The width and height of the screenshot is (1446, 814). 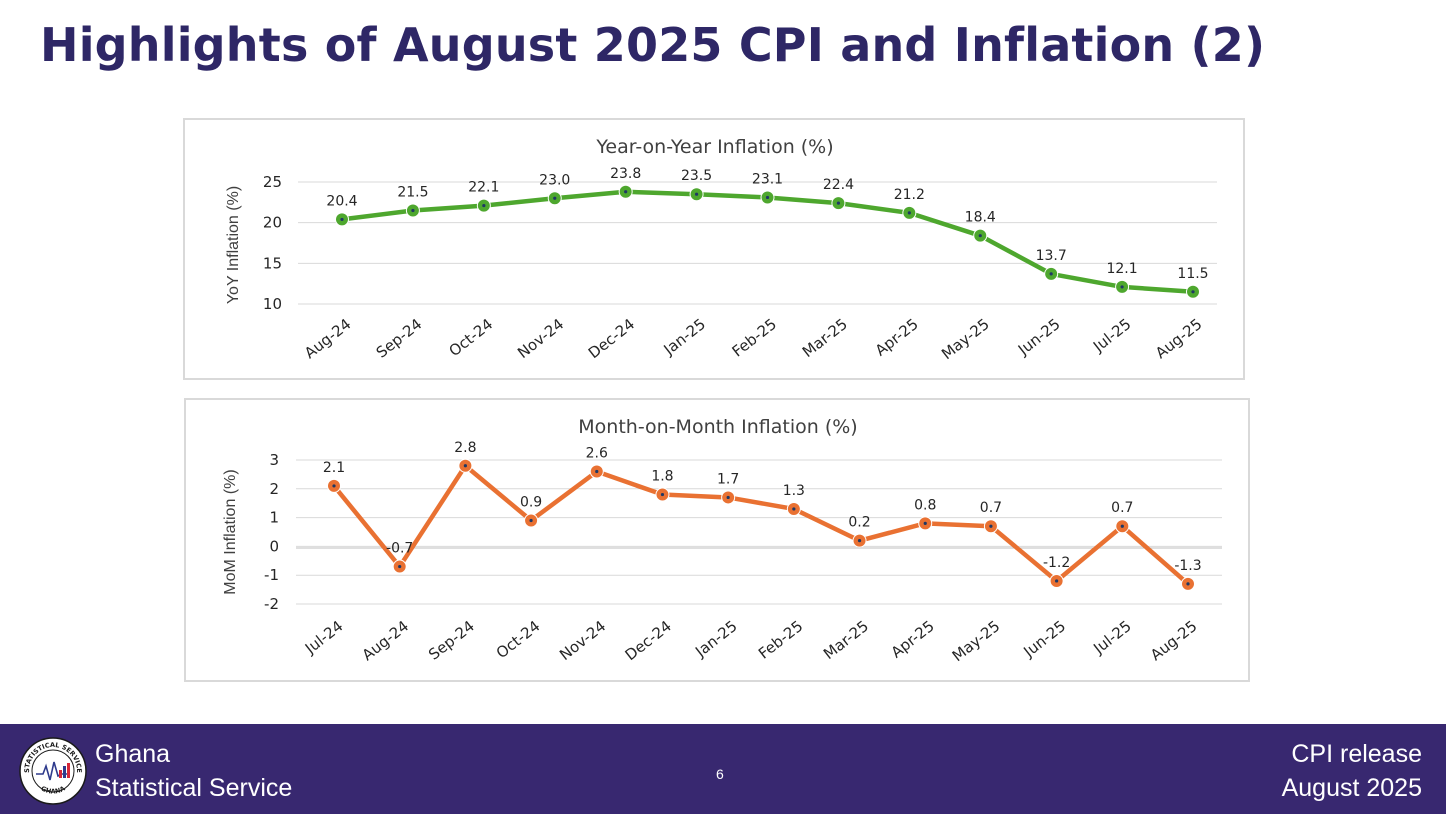 I want to click on data-label: 13.7, so click(x=1051, y=256).